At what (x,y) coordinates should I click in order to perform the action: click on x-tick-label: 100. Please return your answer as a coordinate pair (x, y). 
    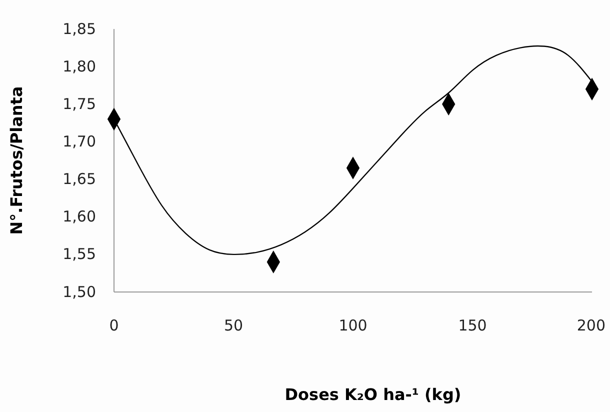
    Looking at the image, I should click on (353, 325).